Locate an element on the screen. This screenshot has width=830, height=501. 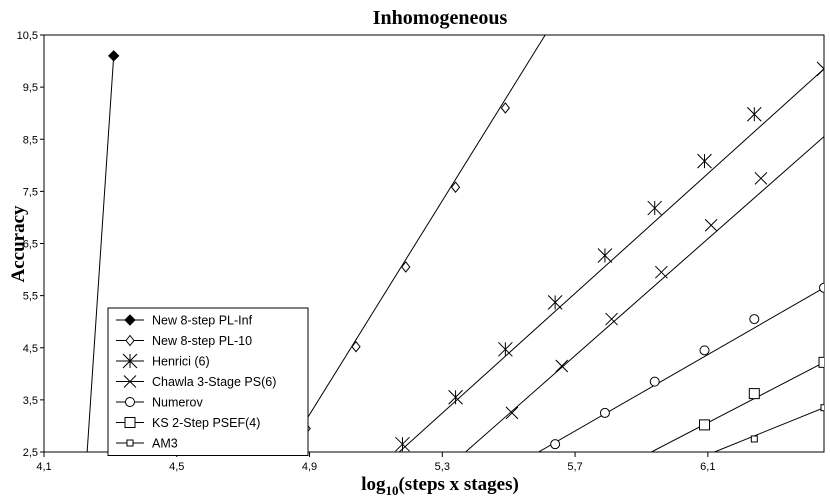
chart-title: Inhomogeneous is located at coordinates (440, 18).